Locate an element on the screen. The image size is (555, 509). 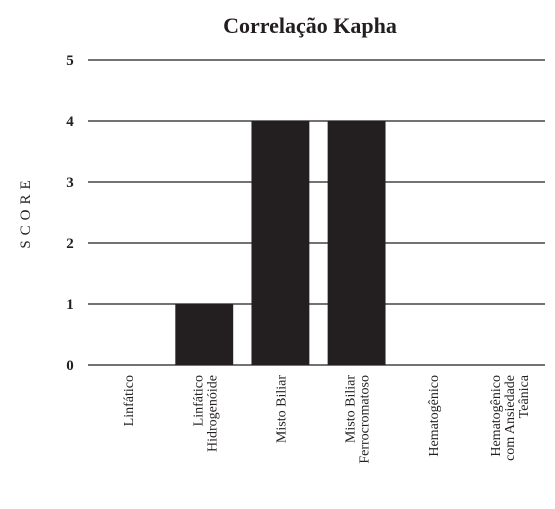
x-tick-label: Hematogênicocom AnsiedadeTeânica is located at coordinates (510, 417).